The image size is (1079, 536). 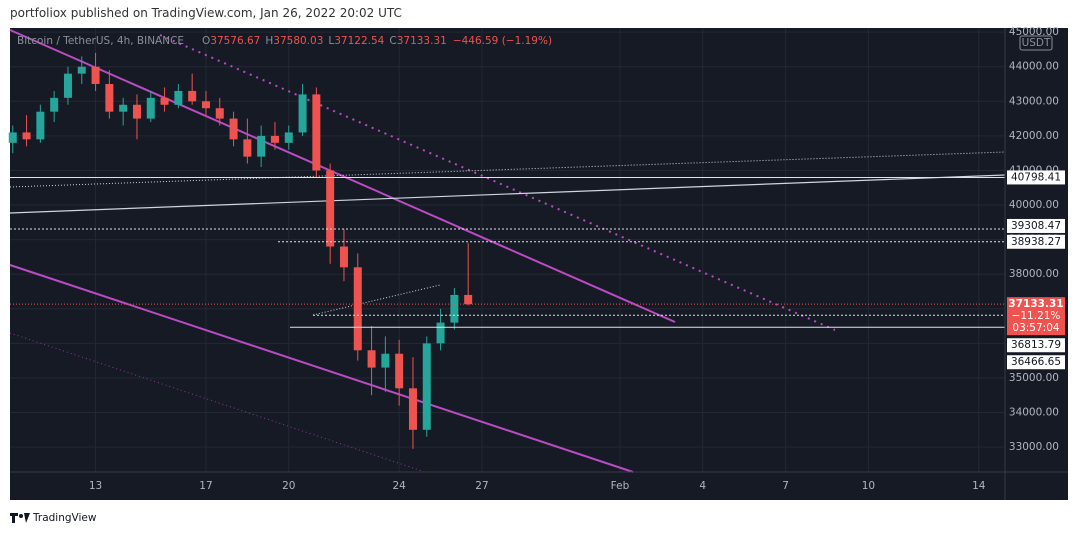 What do you see at coordinates (1034, 101) in the screenshot?
I see `y-tick-label: 43000.00` at bounding box center [1034, 101].